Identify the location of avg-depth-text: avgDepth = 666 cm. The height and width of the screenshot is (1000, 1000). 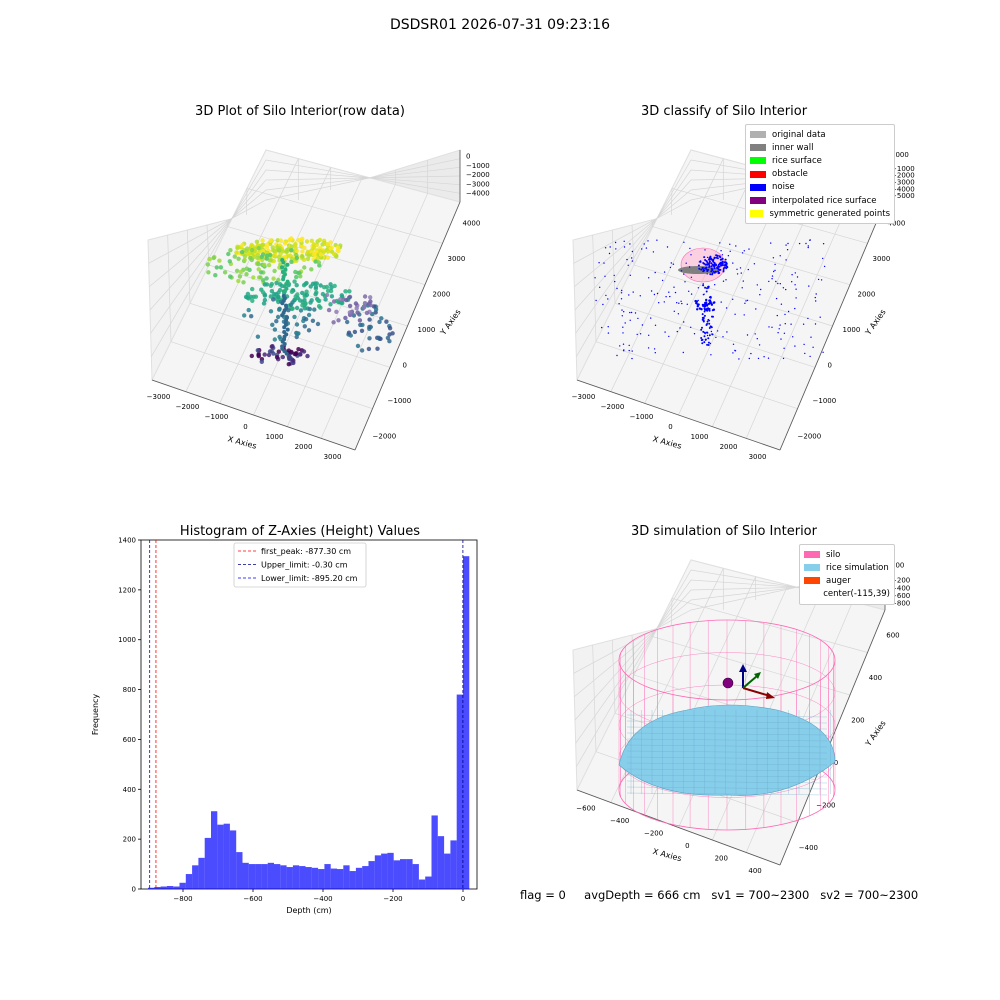
(642, 895).